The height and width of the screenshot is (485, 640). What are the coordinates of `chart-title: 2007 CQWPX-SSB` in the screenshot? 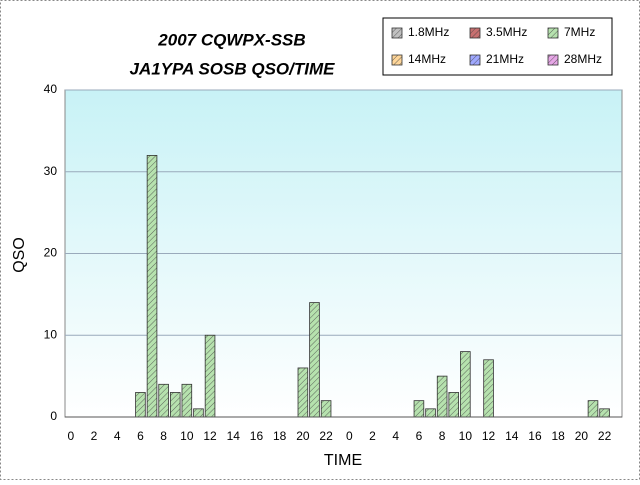 It's located at (231, 39).